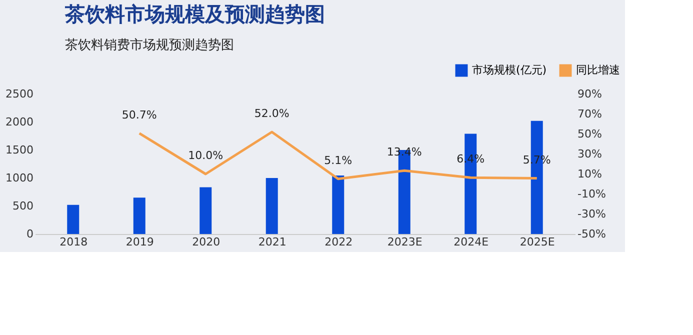 The height and width of the screenshot is (335, 693). What do you see at coordinates (590, 114) in the screenshot?
I see `y2-tick-label: 70%` at bounding box center [590, 114].